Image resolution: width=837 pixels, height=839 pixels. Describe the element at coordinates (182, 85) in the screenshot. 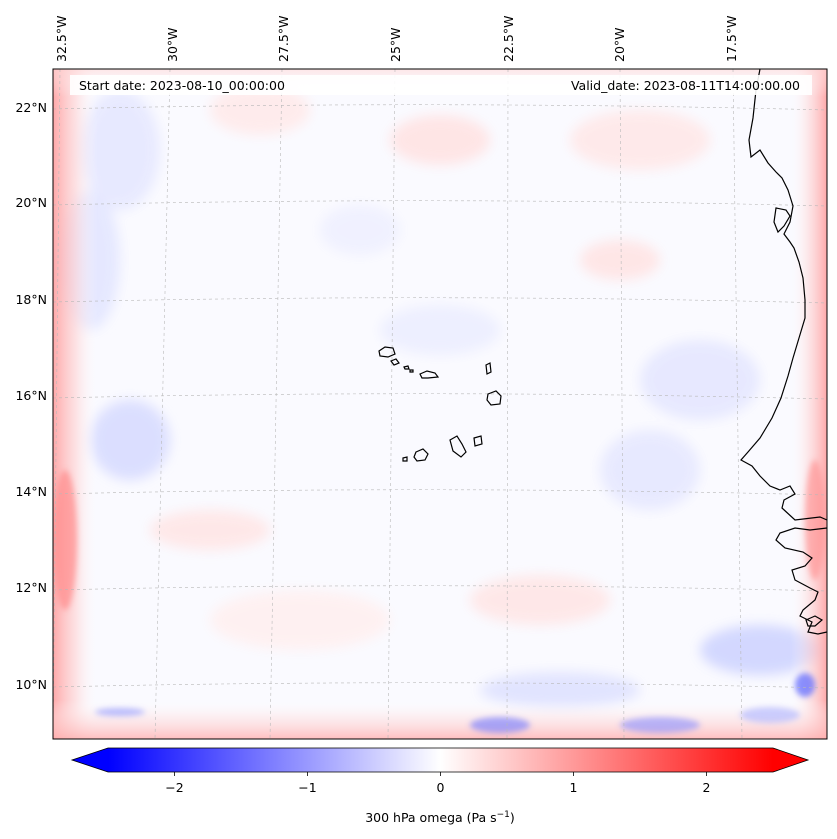

I see `start-date-label: Start date: 2023-08-10_00:00:00` at that location.